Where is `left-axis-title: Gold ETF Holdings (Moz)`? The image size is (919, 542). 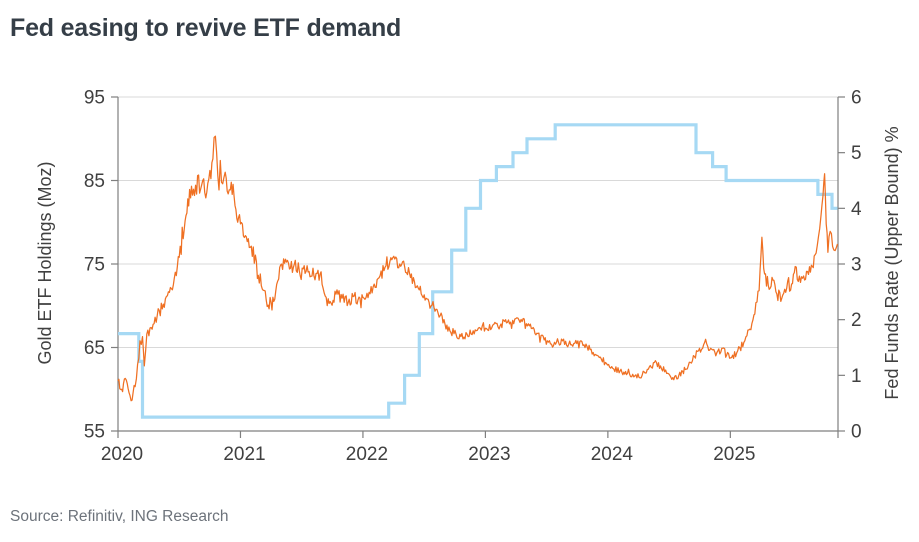
left-axis-title: Gold ETF Holdings (Moz) is located at coordinates (45, 262).